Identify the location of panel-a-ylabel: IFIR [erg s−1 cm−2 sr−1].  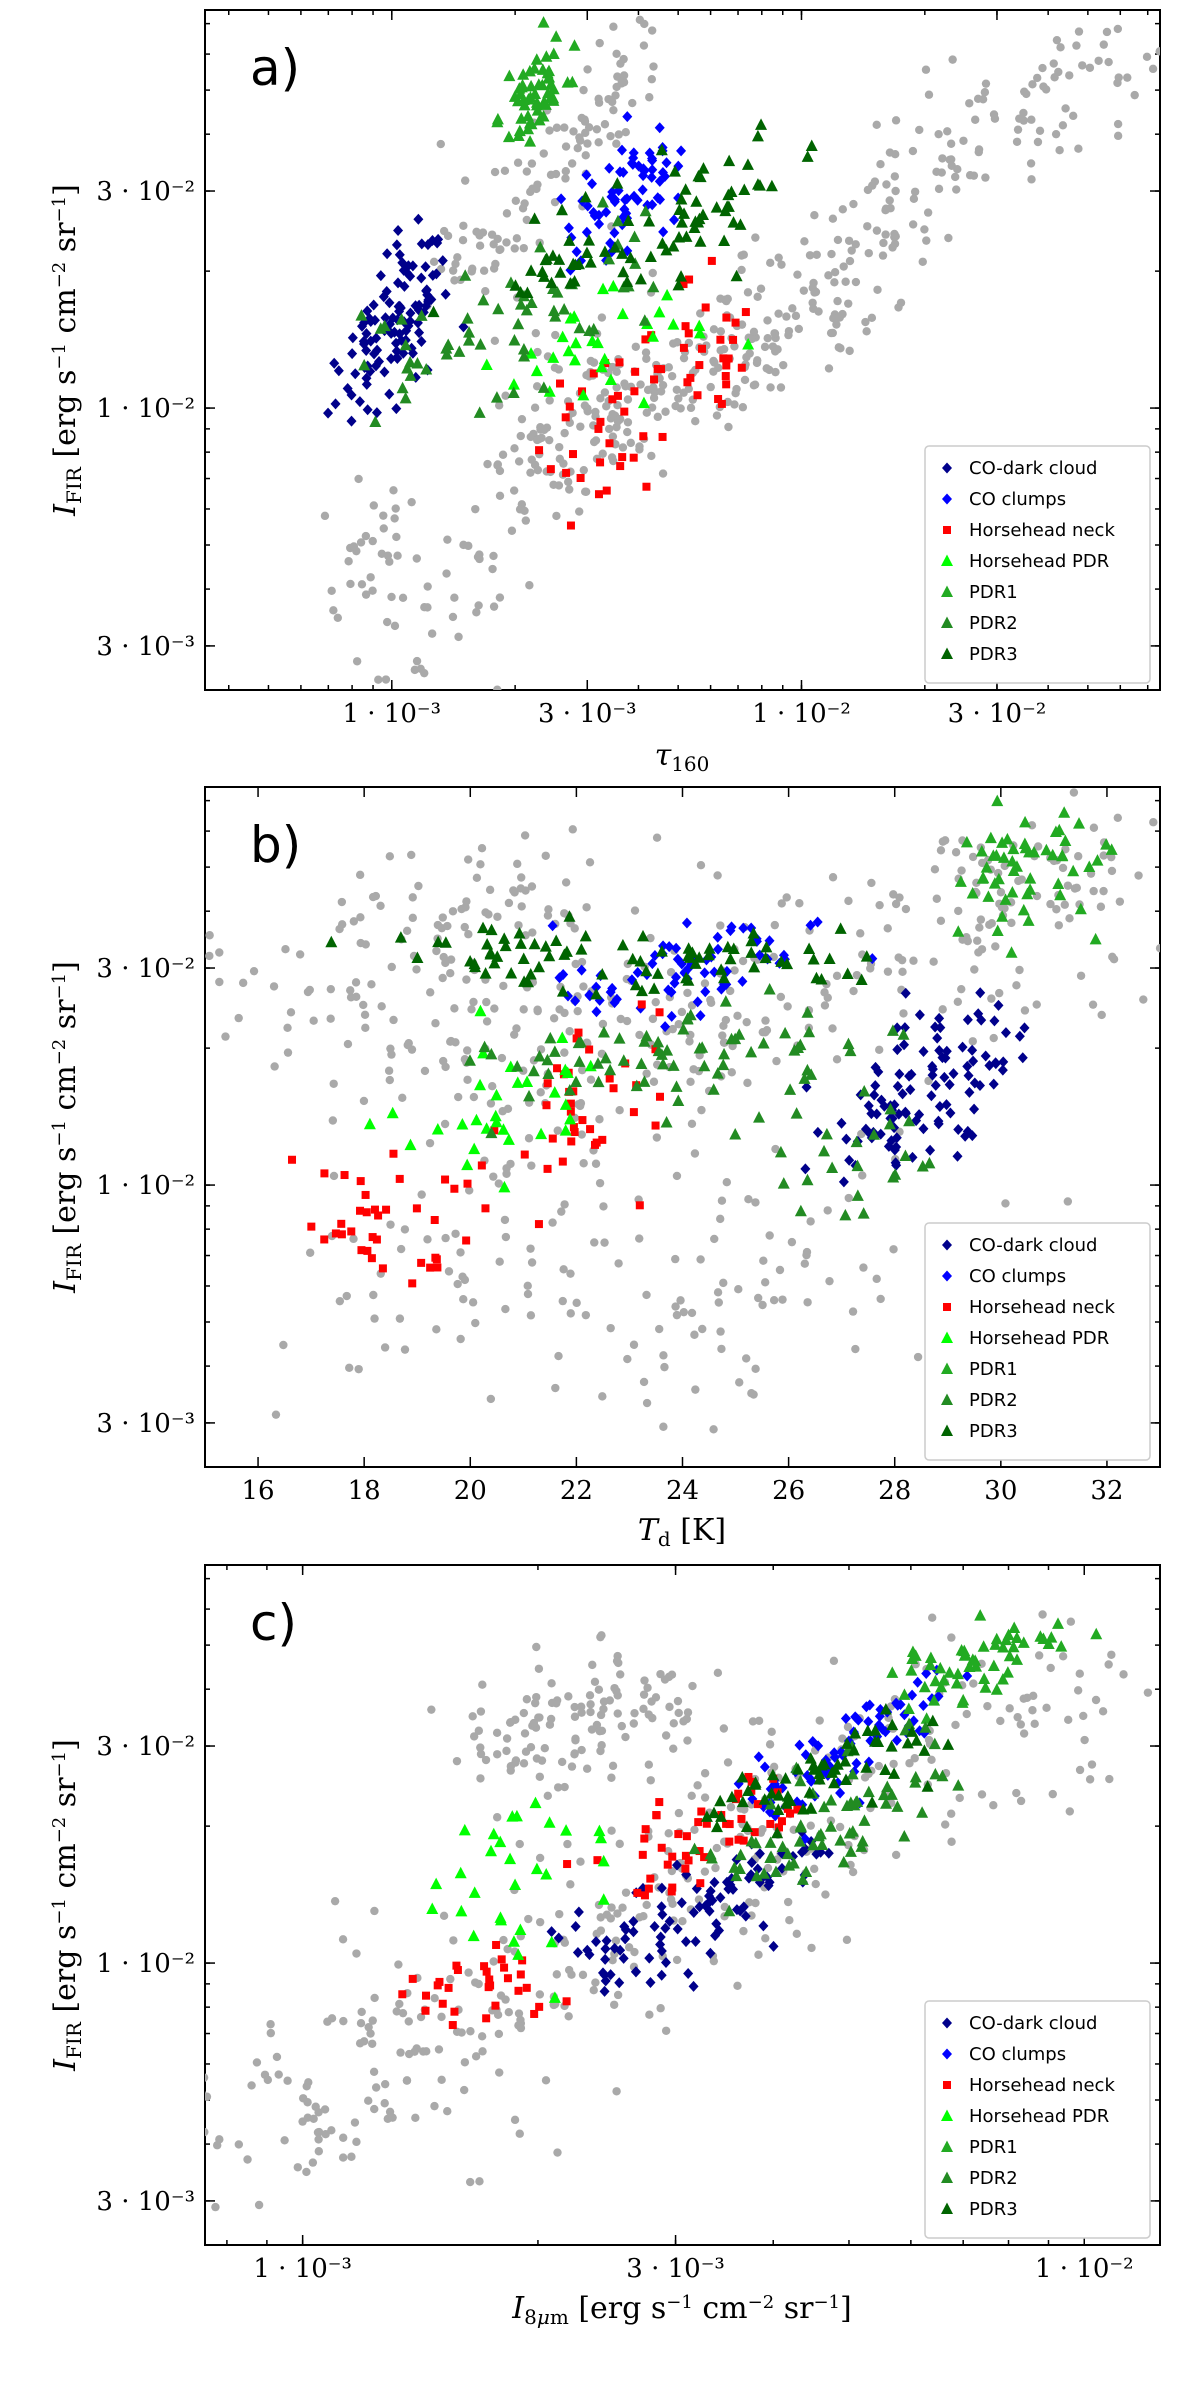
(67, 350).